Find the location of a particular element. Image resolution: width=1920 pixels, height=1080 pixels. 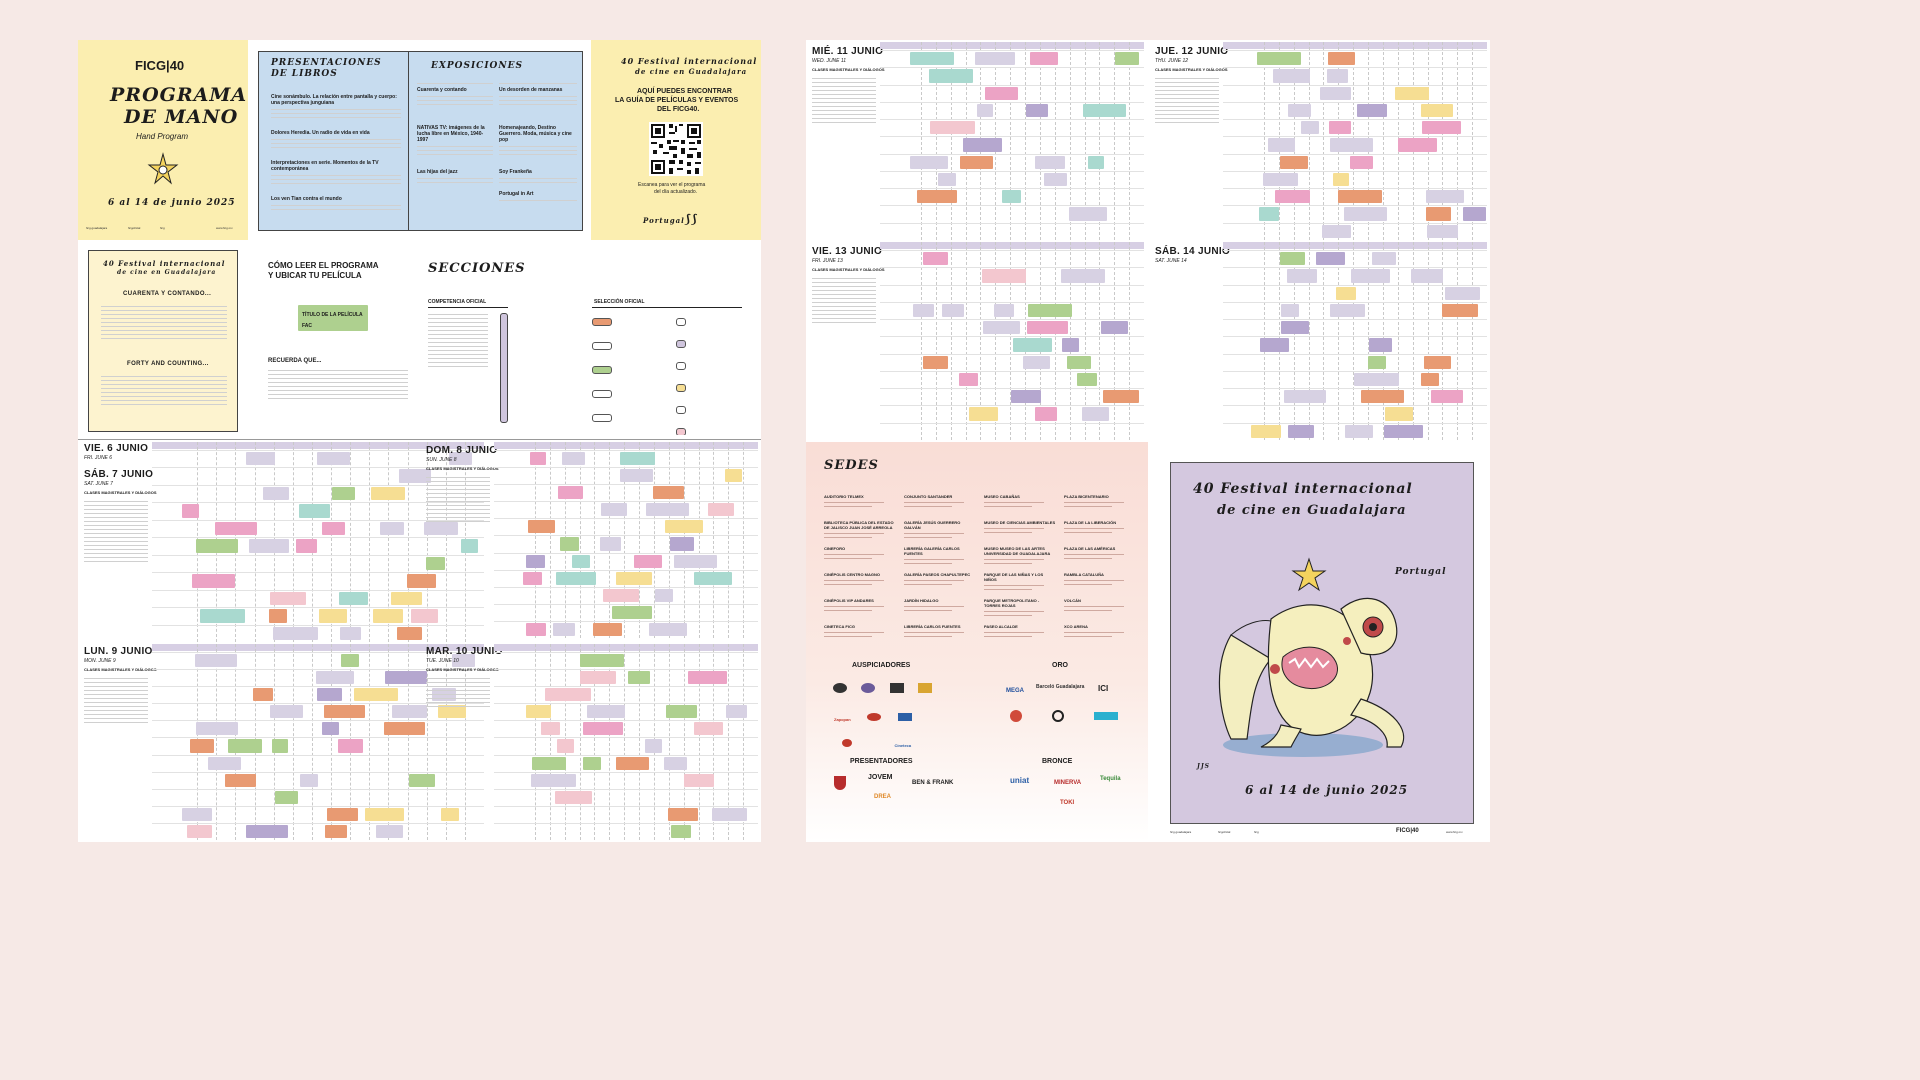

intro-text-en is located at coordinates (164, 390).